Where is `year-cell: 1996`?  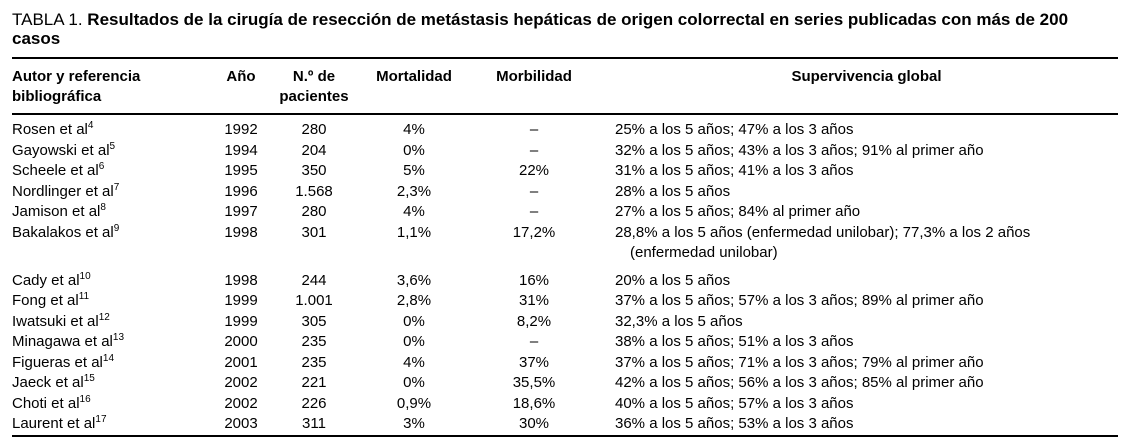 year-cell: 1996 is located at coordinates (241, 191).